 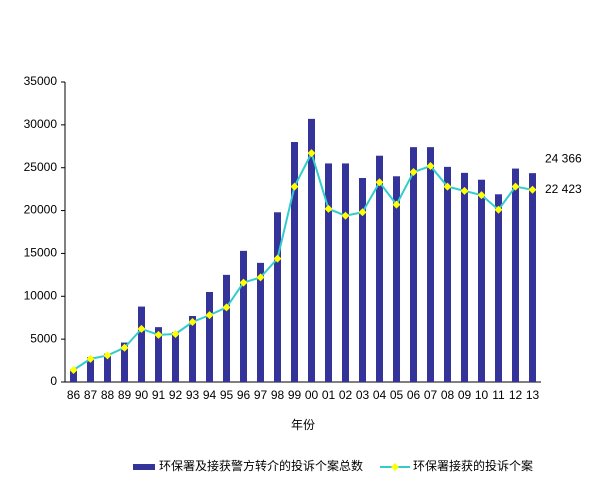 What do you see at coordinates (261, 395) in the screenshot?
I see `x-tick-label: 97` at bounding box center [261, 395].